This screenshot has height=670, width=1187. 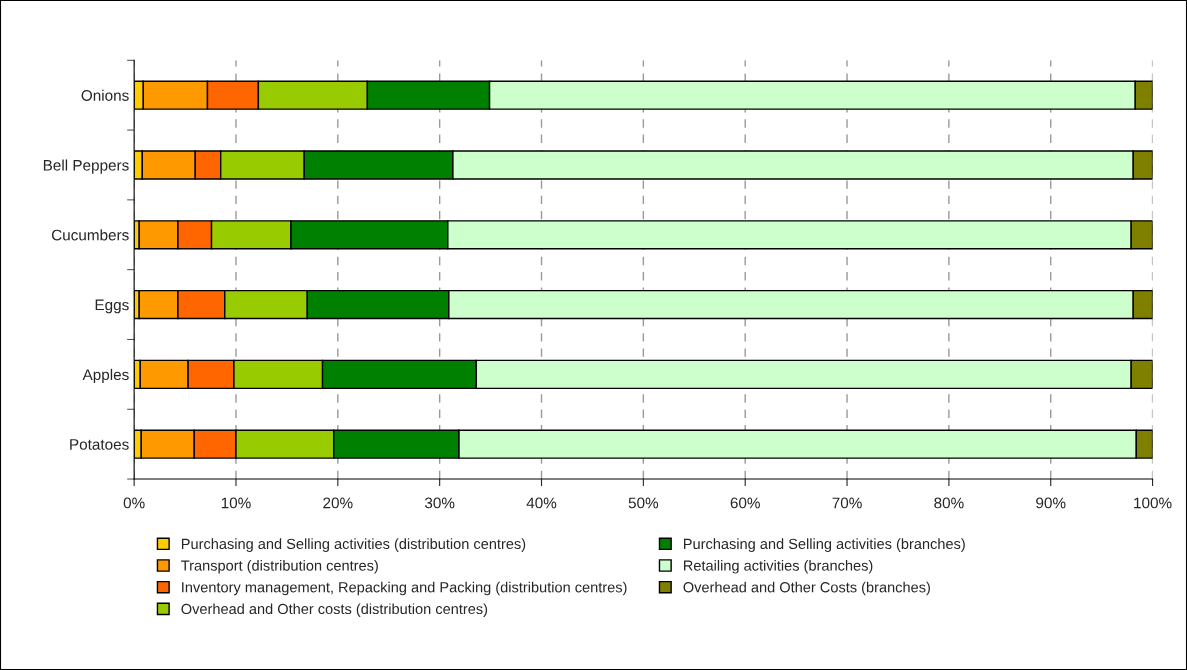 I want to click on y-tick-label: Bell Peppers, so click(x=86, y=166).